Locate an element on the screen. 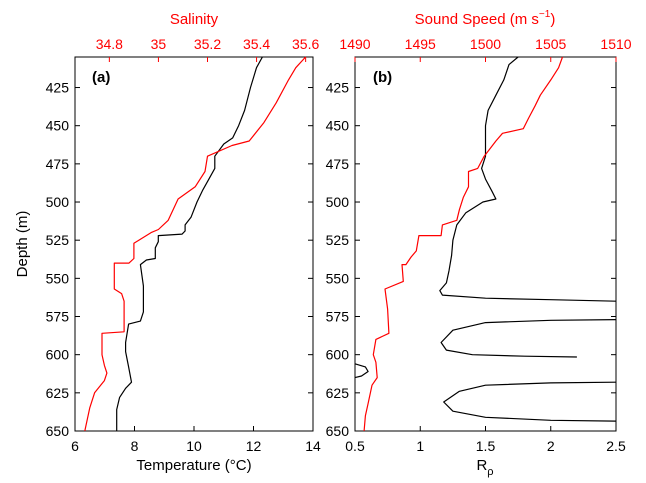 The width and height of the screenshot is (646, 483). x-tick-label-top: 35 is located at coordinates (159, 44).